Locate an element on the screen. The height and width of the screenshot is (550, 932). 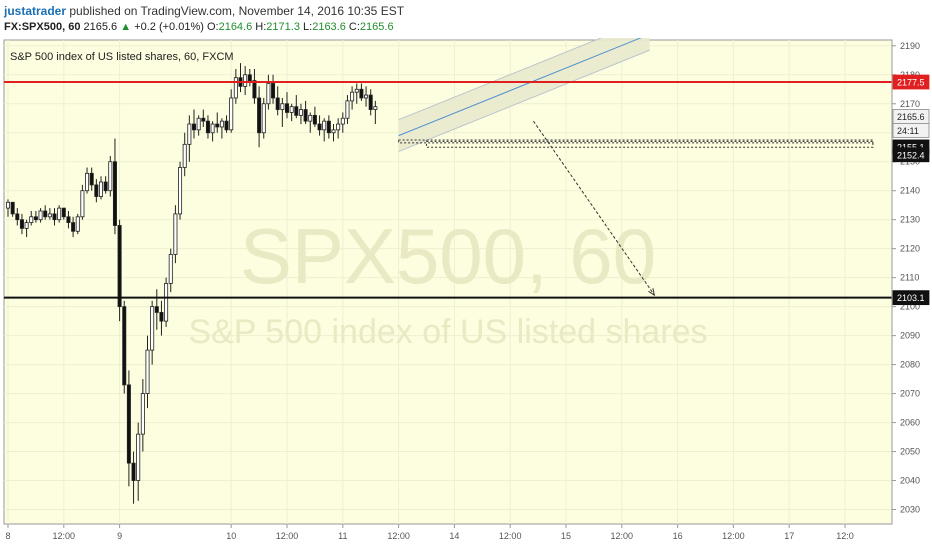
open-label: O: is located at coordinates (212, 27).